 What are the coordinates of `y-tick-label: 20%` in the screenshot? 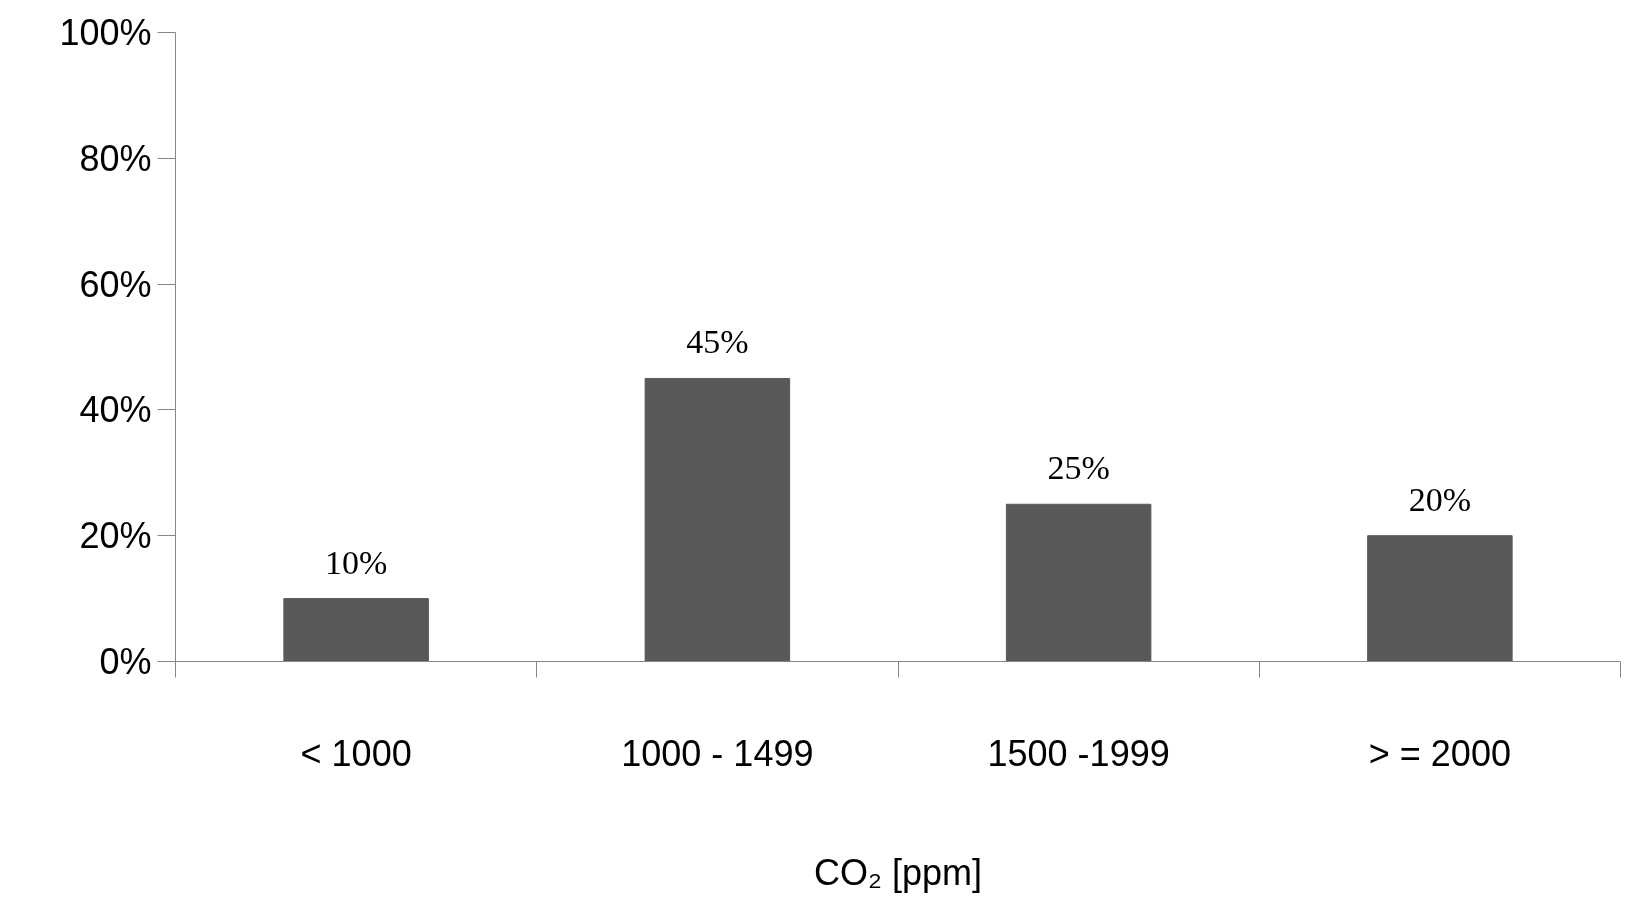 It's located at (115, 536).